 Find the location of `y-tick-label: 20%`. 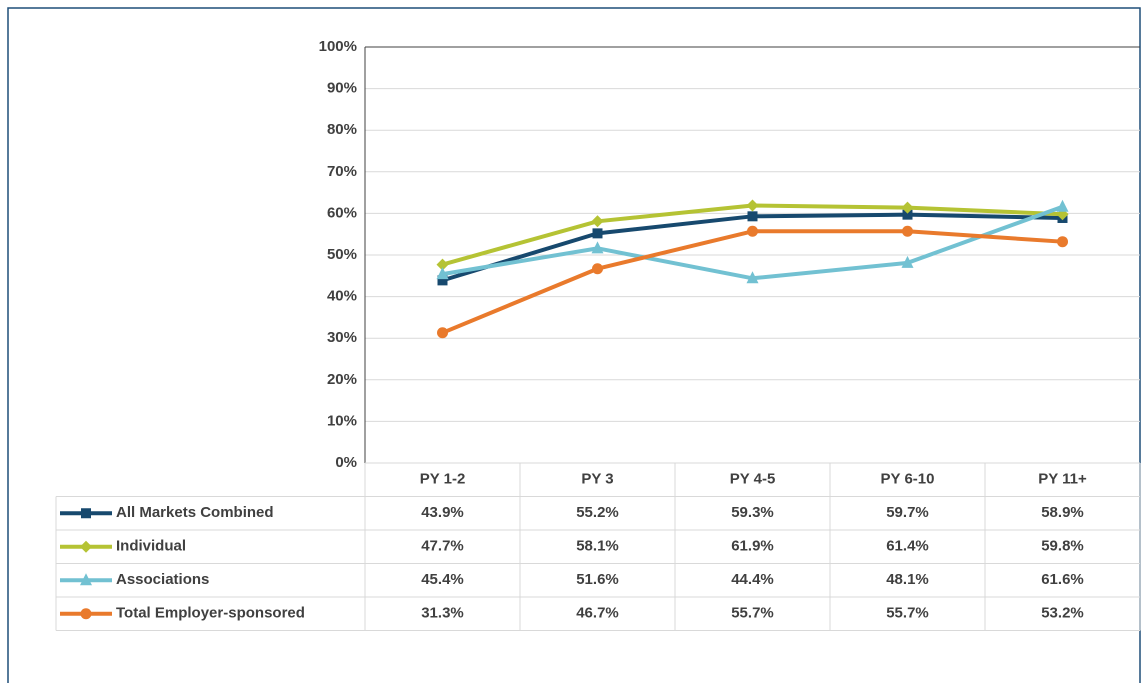

y-tick-label: 20% is located at coordinates (342, 379).